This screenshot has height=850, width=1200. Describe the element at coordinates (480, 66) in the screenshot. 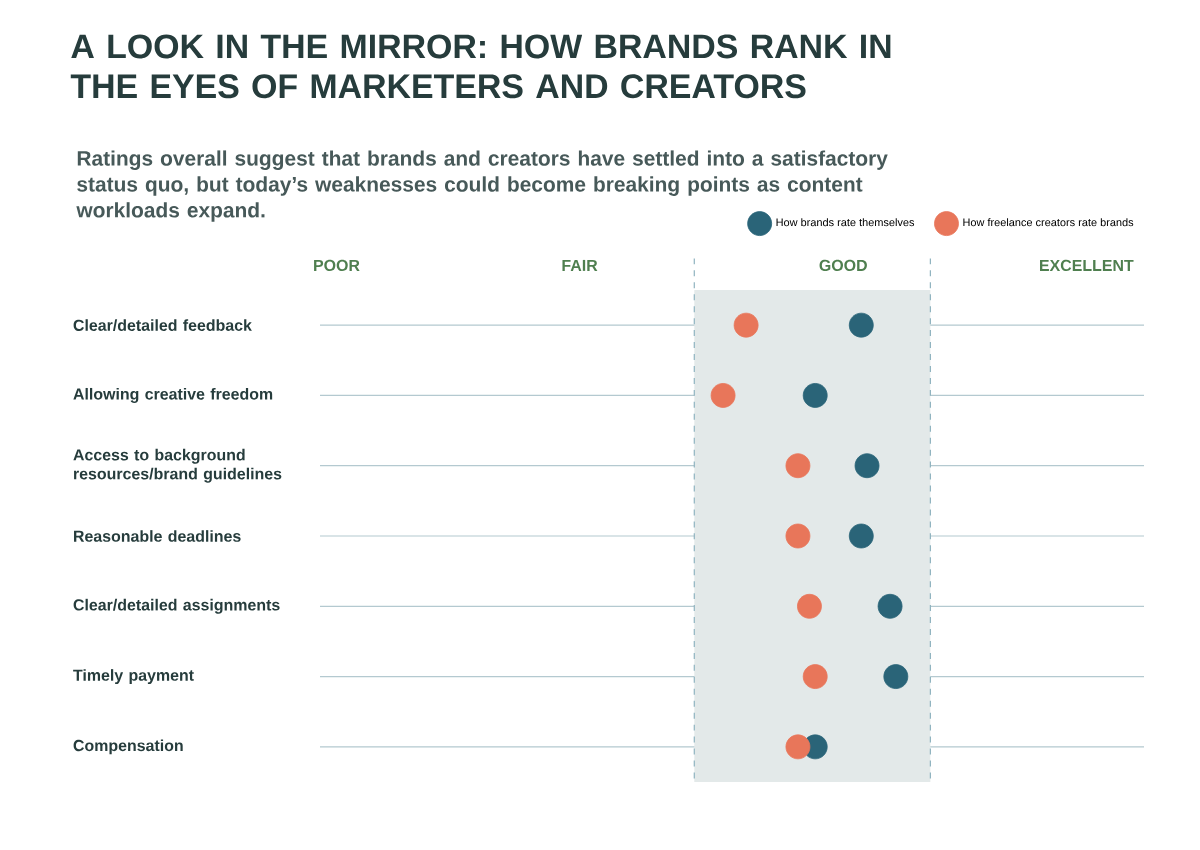

I see `chart-title: A LOOK IN THE MIRROR: HOW BRANDS RANK IN THE EYES OF MARKETERS AND CREATORS` at that location.